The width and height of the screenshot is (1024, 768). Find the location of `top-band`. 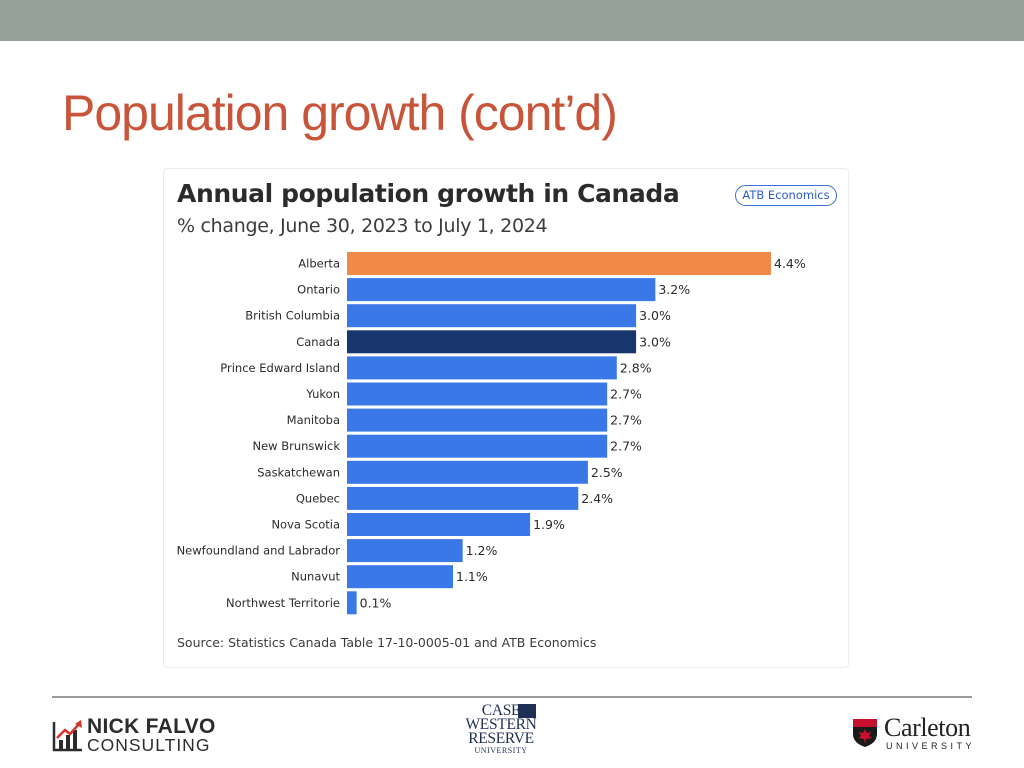

top-band is located at coordinates (512, 20).